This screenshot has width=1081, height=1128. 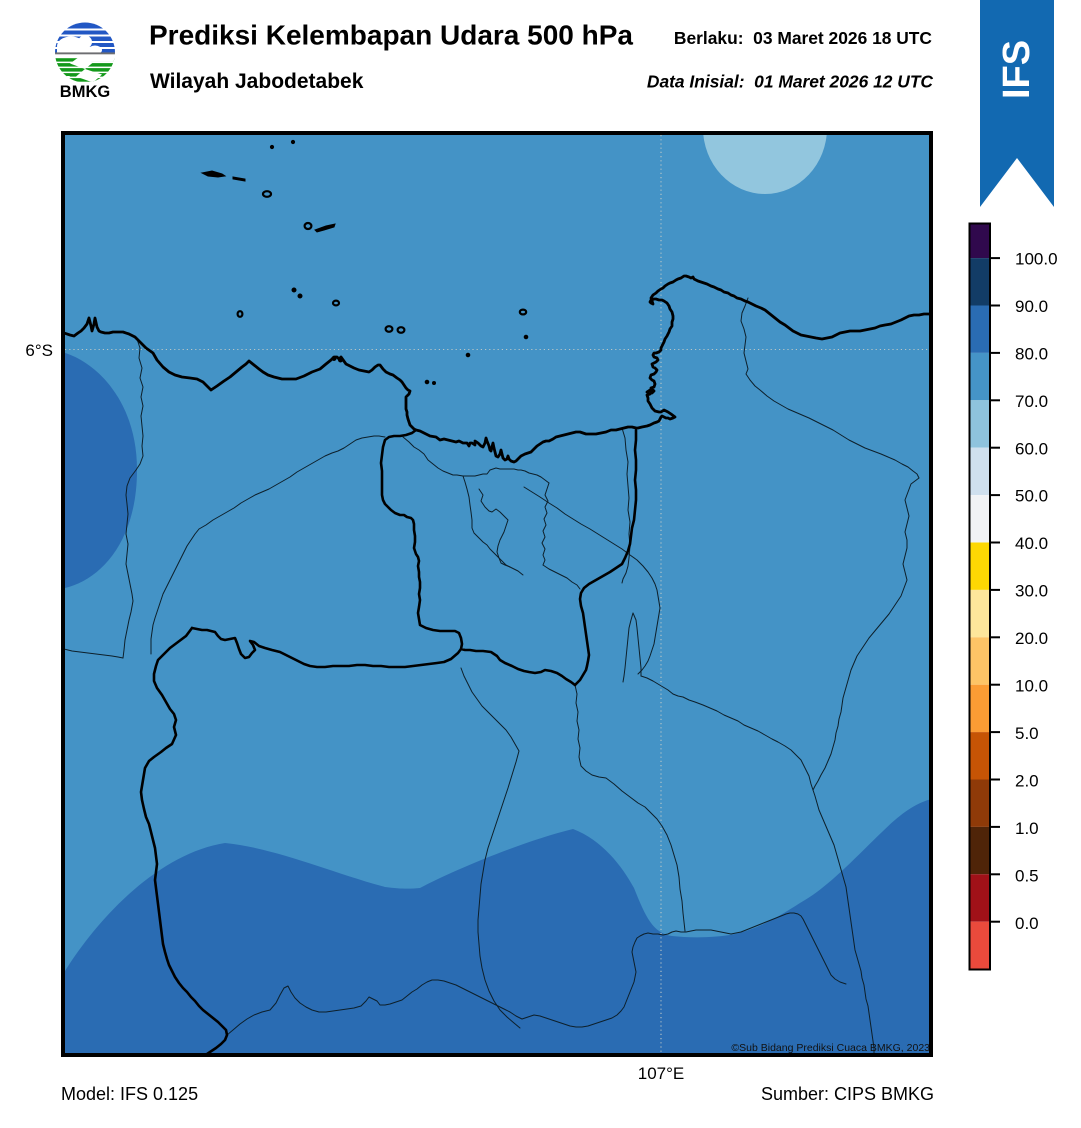 I want to click on svg-text: 2.0, so click(x=1027, y=781).